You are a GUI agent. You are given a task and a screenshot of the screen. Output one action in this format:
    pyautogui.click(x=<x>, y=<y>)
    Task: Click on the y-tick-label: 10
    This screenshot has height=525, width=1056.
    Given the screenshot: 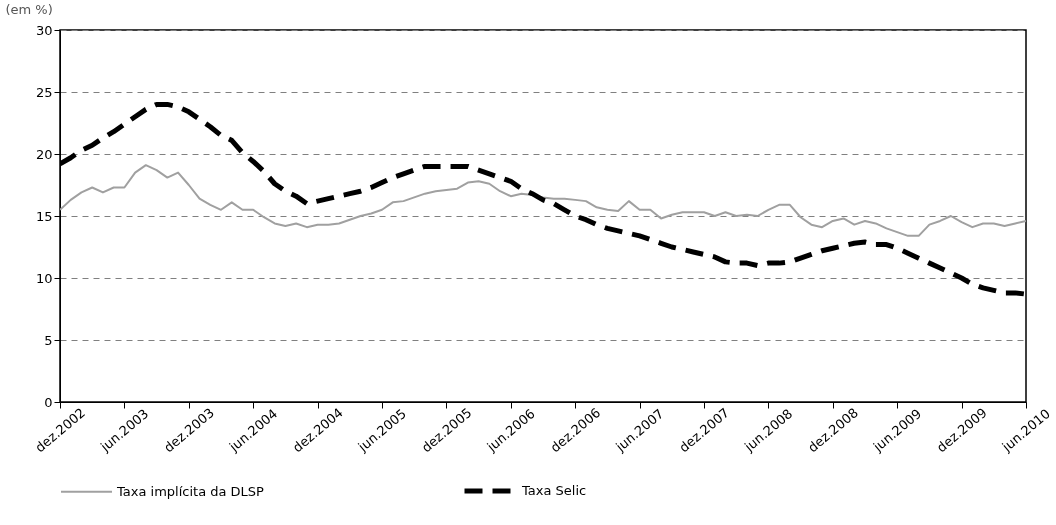 What is the action you would take?
    pyautogui.click(x=44, y=278)
    